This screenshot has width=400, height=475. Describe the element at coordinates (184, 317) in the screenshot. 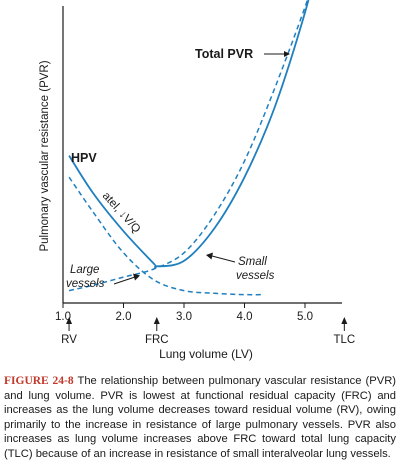

I see `x-tick-label-3.0: 3.0` at that location.